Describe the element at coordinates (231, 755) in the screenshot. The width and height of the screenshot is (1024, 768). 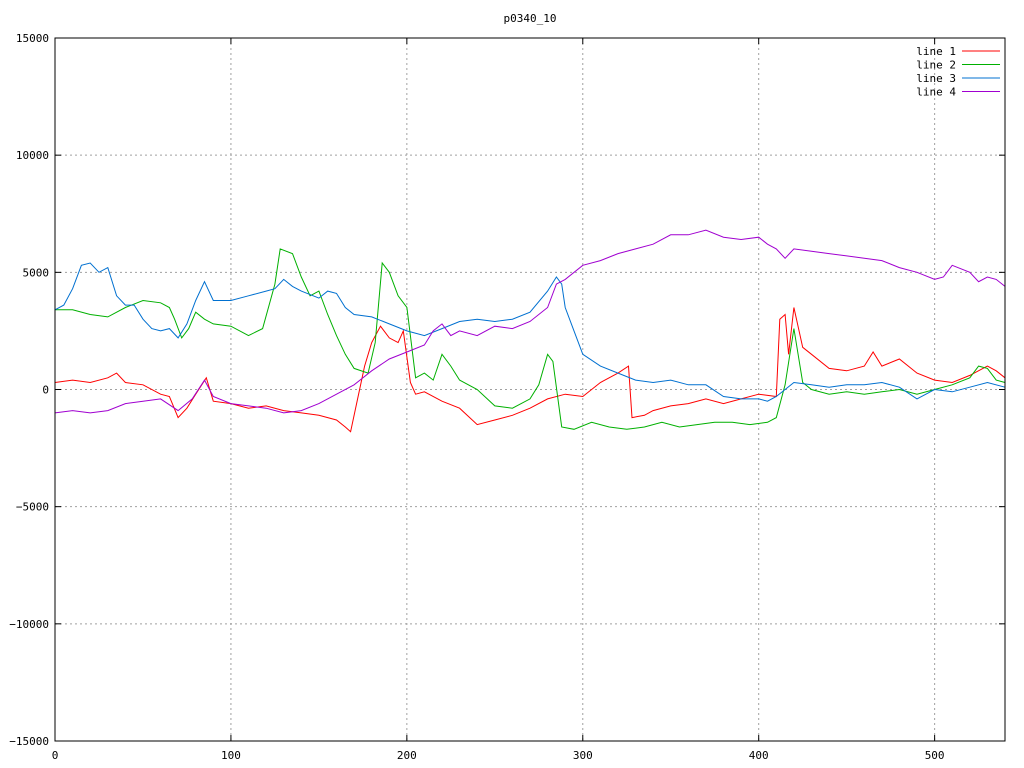
I see `x-tick-label: 100` at that location.